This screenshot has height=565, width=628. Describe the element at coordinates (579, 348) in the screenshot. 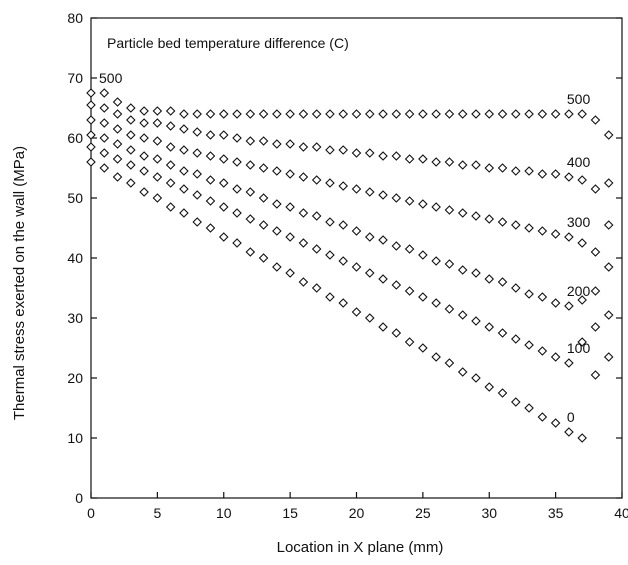

I see `series-label-100: 100` at that location.